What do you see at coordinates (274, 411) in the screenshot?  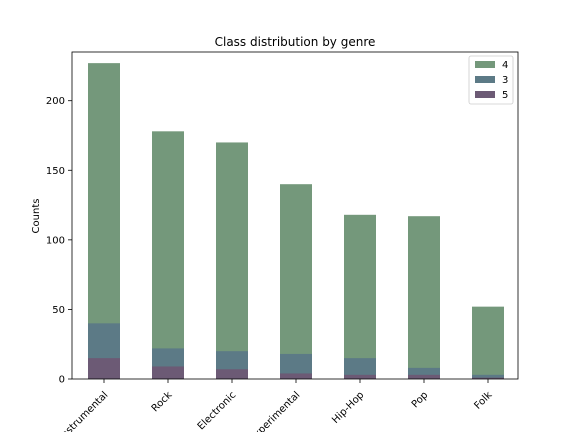 I see `x-tick-label-experimental: Experimental` at bounding box center [274, 411].